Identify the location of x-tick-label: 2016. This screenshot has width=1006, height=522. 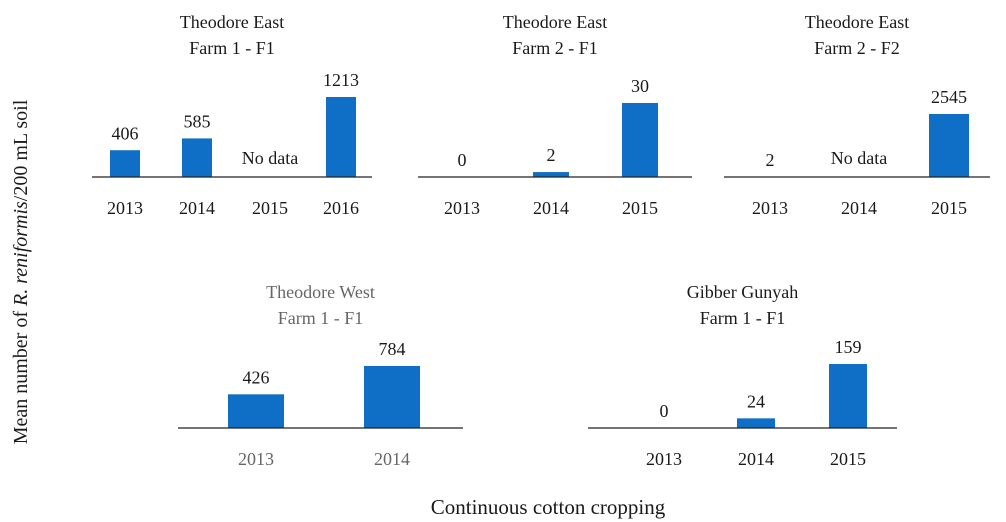
(341, 208).